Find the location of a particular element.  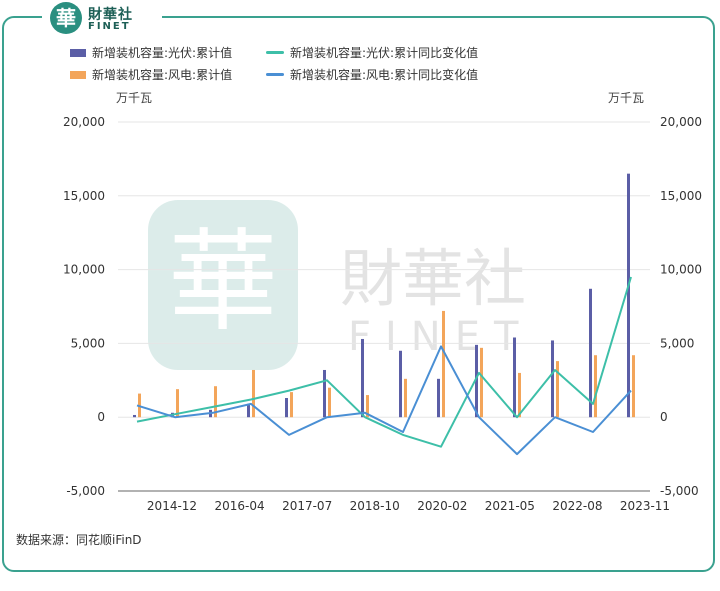

y2-tick-label: 5,000 is located at coordinates (677, 343).